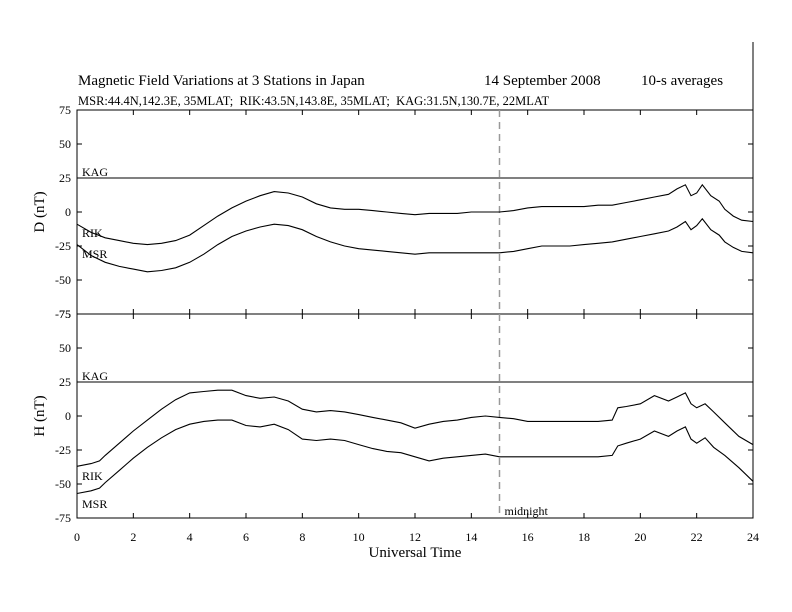  What do you see at coordinates (63, 518) in the screenshot?
I see `y-tick-label-bottom: -75` at bounding box center [63, 518].